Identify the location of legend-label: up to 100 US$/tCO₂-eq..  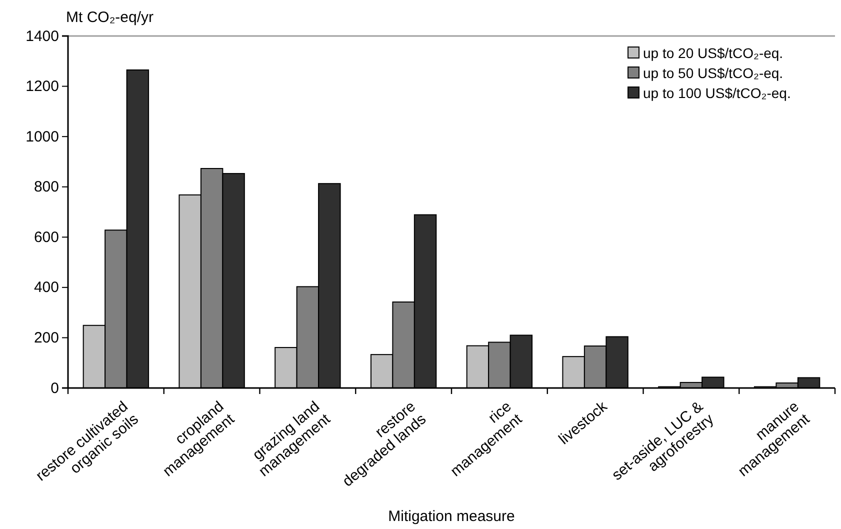
(717, 93).